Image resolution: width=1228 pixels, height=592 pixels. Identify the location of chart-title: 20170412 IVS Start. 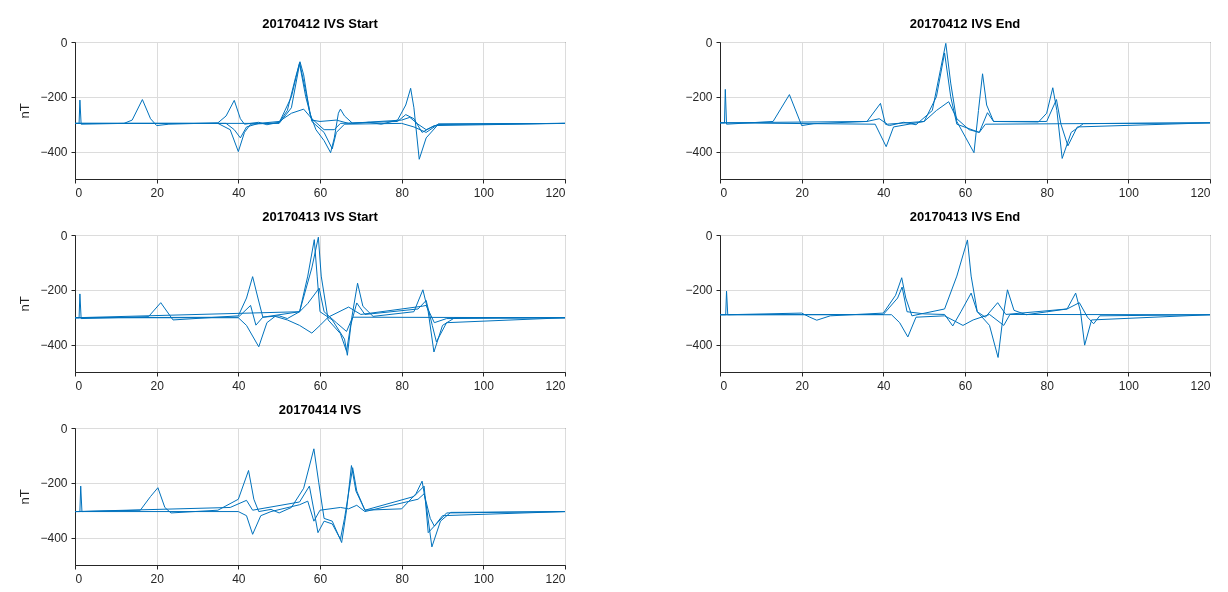
(320, 23).